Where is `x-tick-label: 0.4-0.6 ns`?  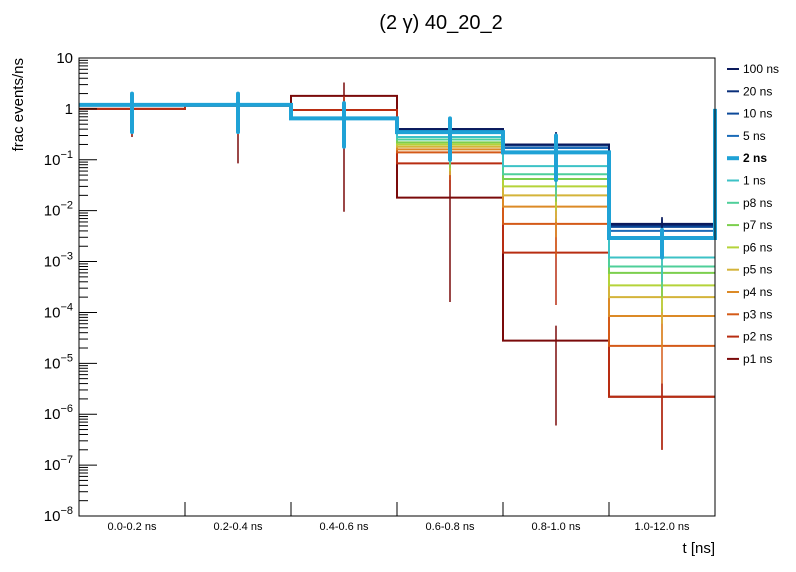 x-tick-label: 0.4-0.6 ns is located at coordinates (344, 527).